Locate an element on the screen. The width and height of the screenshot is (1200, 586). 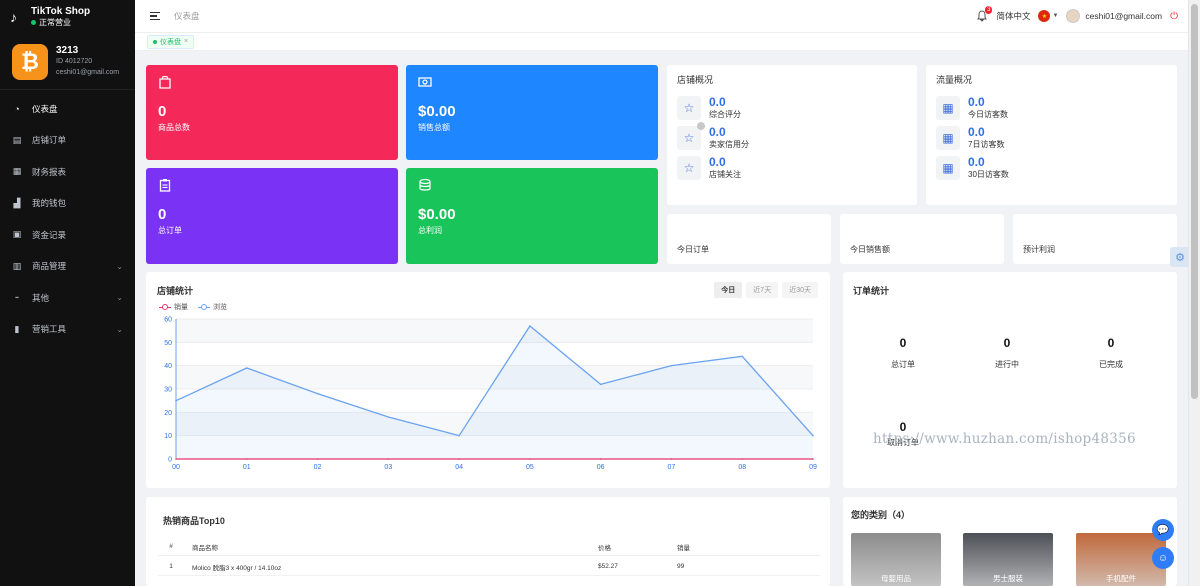
china-flag-icon: ★ is located at coordinates (1044, 16).